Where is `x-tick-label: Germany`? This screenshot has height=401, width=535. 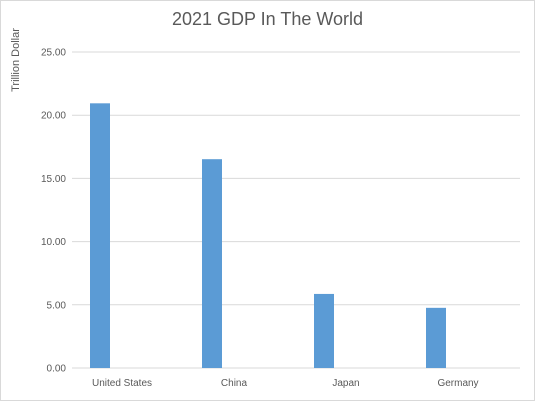 x-tick-label: Germany is located at coordinates (457, 383).